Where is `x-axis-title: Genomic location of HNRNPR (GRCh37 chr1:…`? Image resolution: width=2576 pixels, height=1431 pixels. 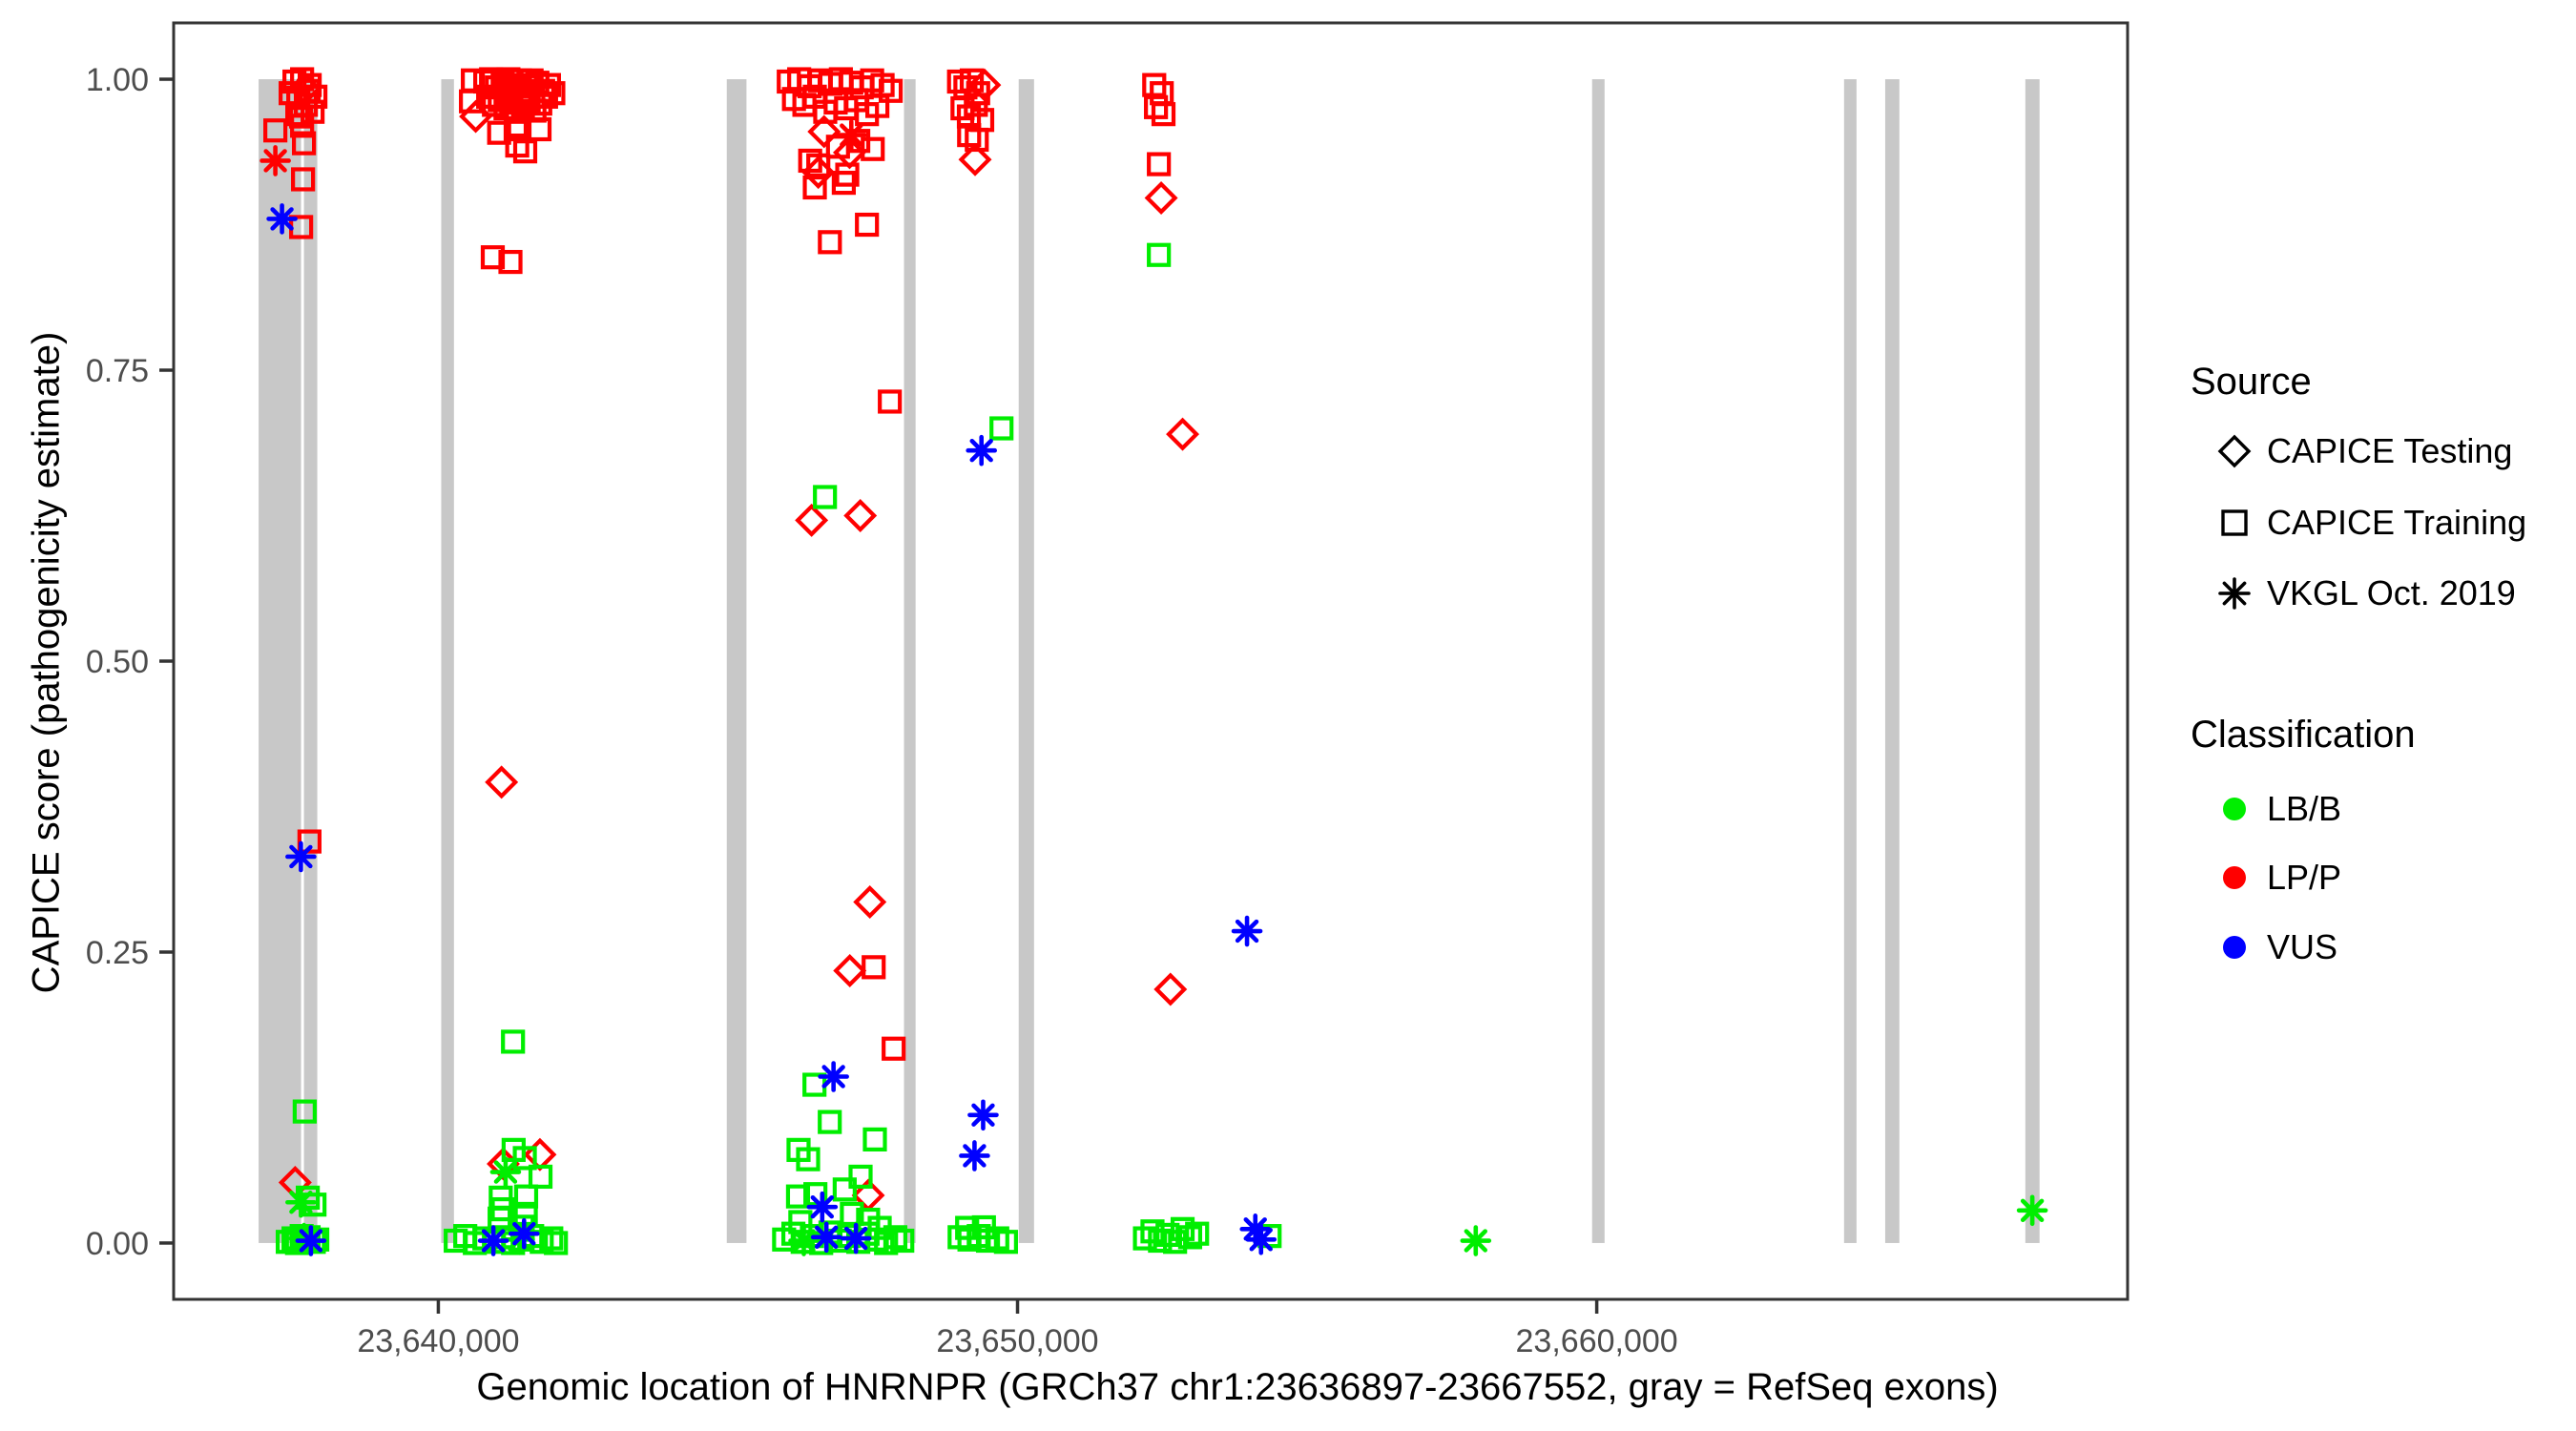
x-axis-title: Genomic location of HNRNPR (GRCh37 chr1:… is located at coordinates (1237, 1387).